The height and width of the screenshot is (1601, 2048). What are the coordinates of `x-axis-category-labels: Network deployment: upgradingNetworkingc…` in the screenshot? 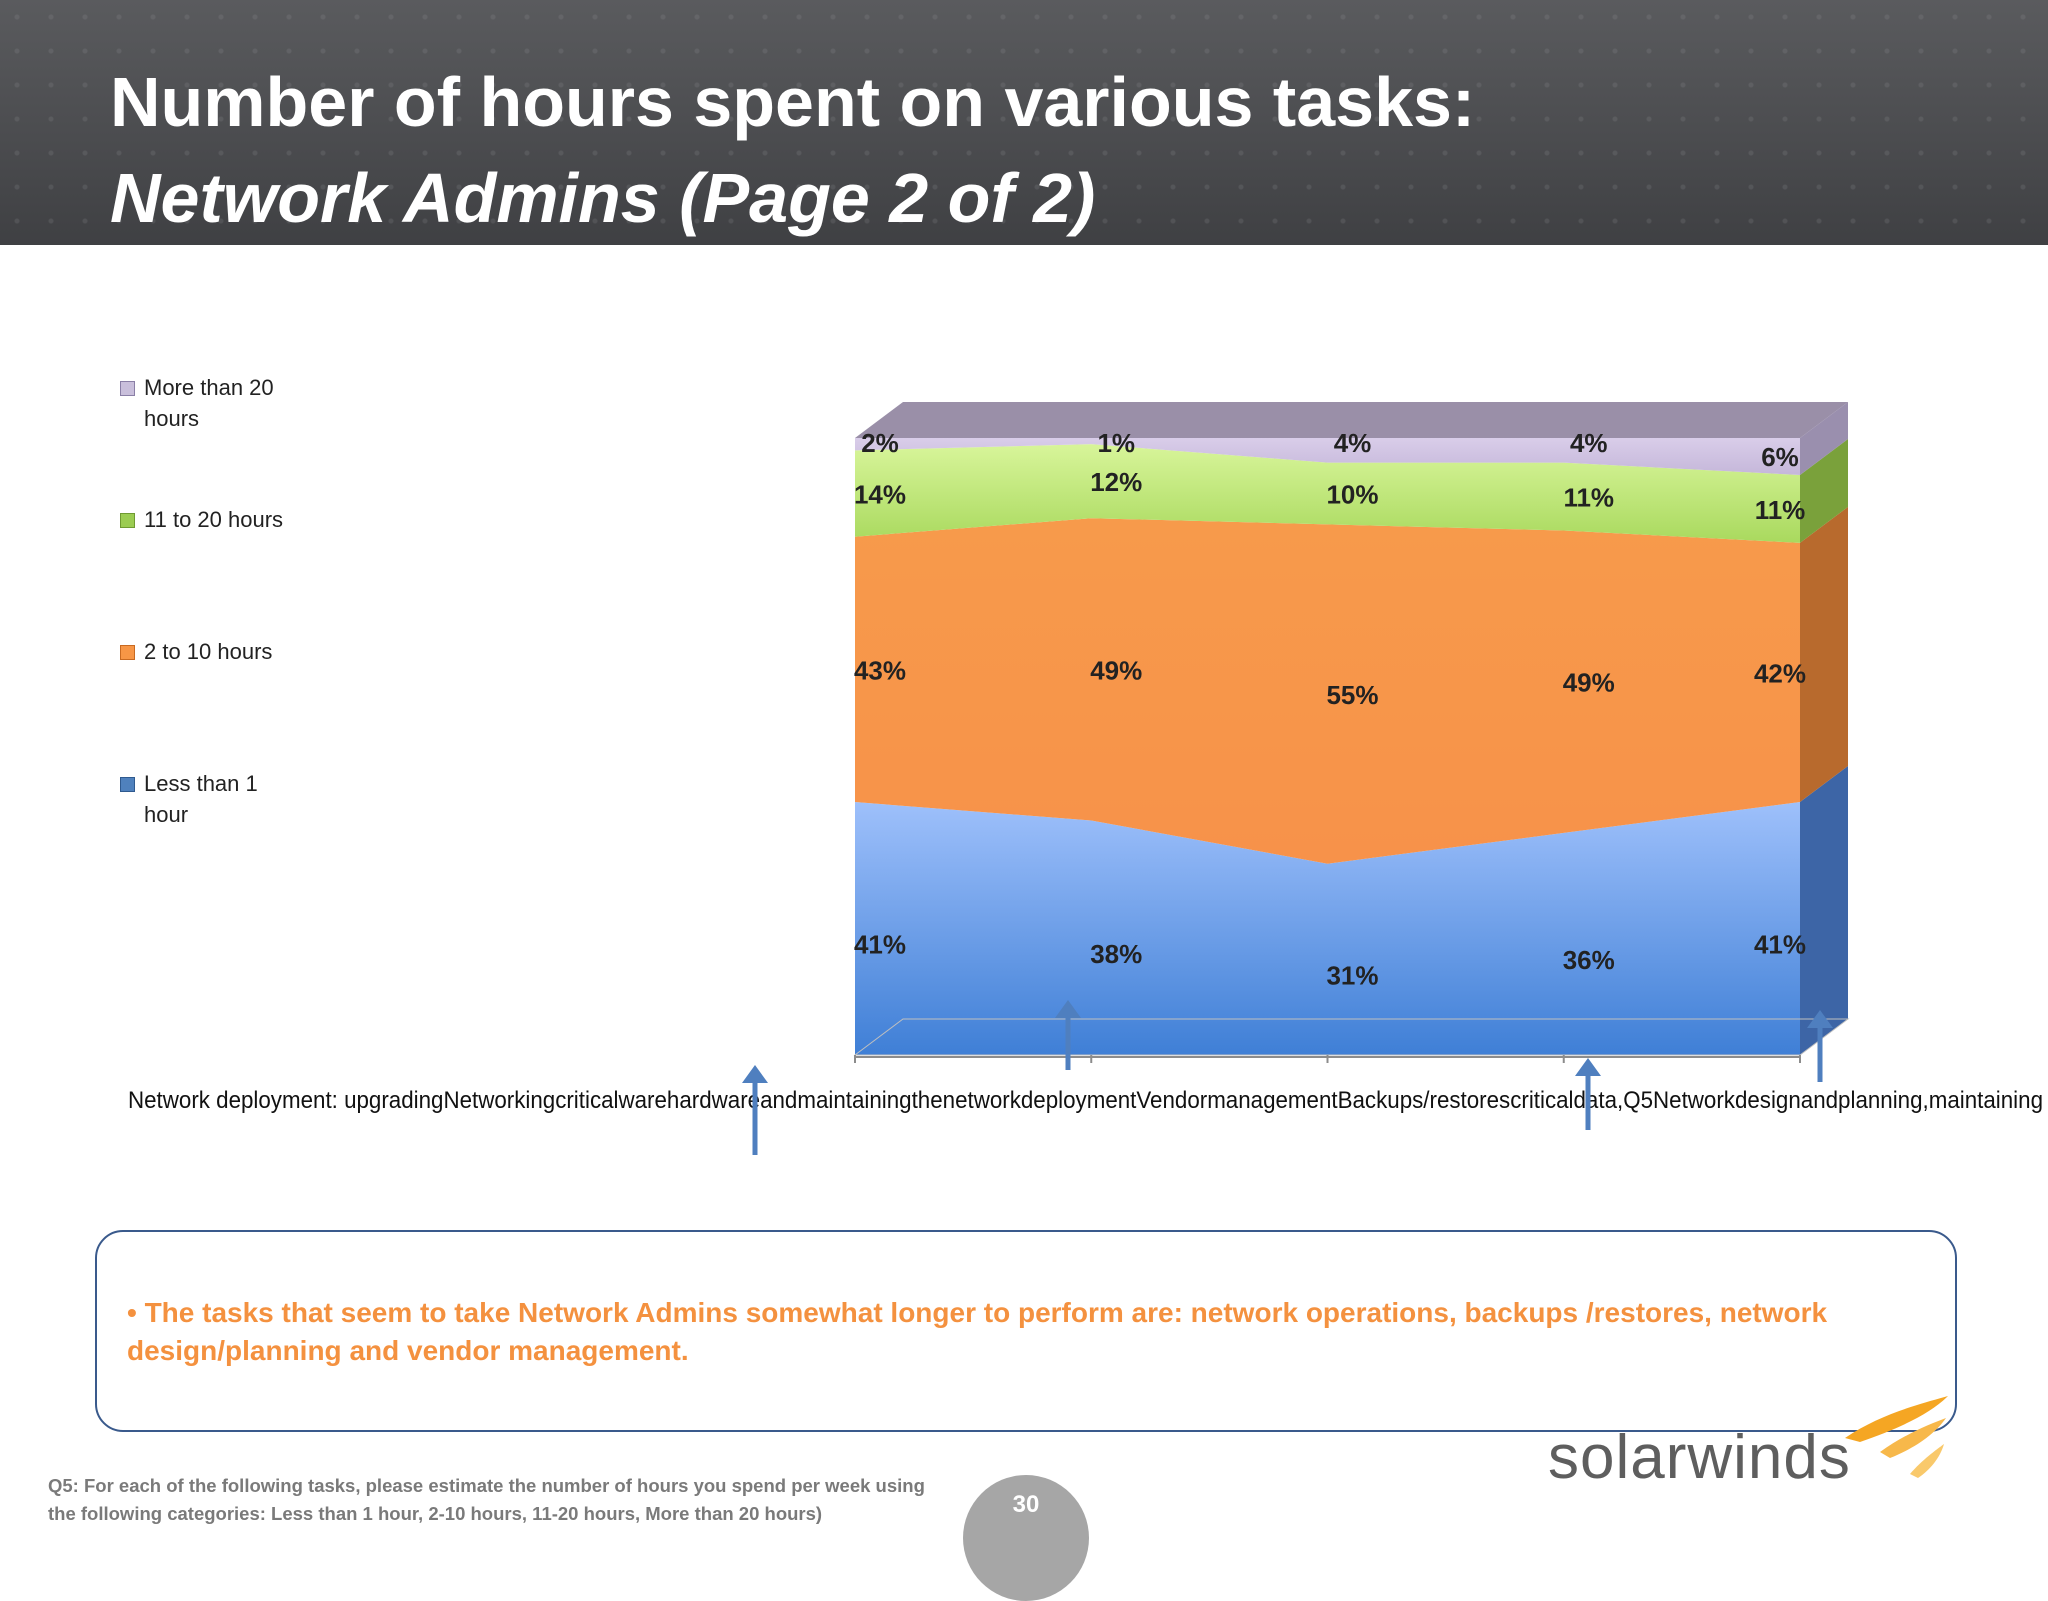 It's located at (1085, 1100).